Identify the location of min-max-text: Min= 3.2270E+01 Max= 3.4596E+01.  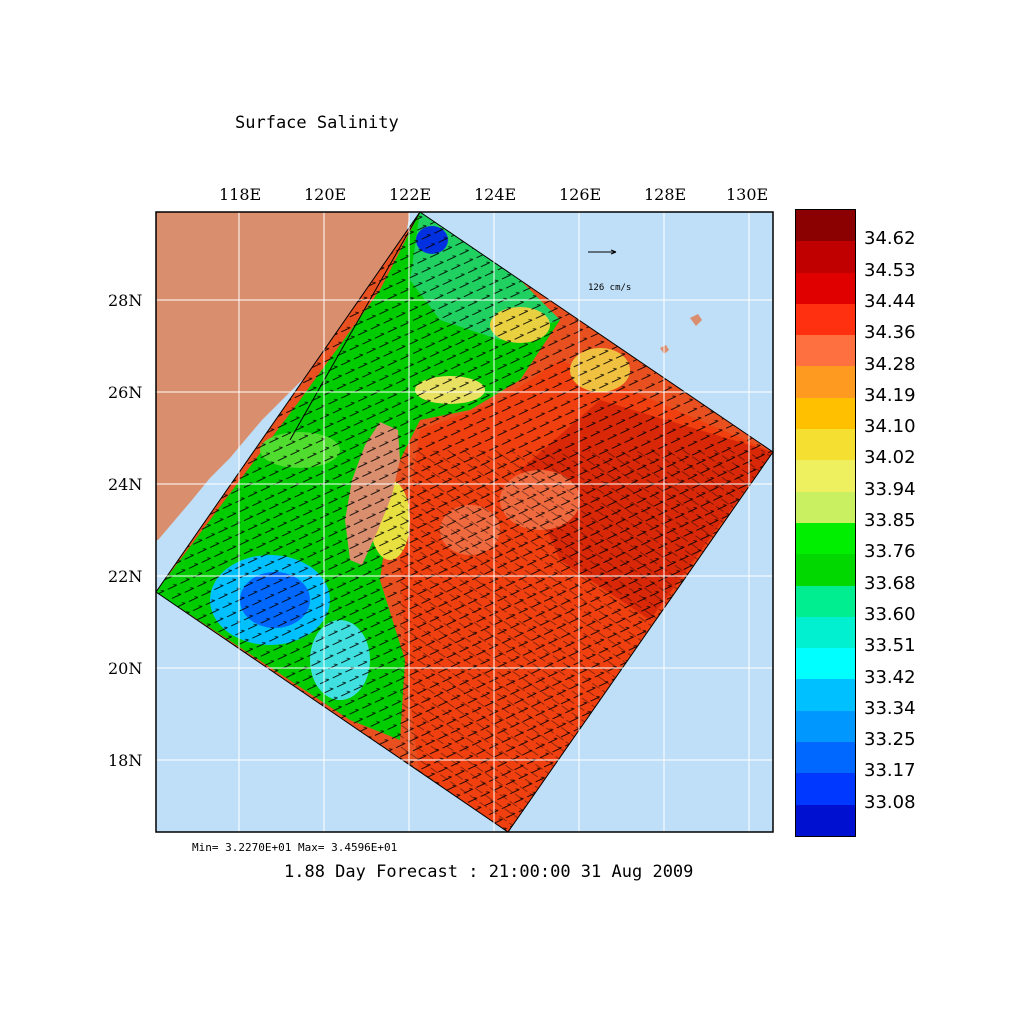
(295, 847).